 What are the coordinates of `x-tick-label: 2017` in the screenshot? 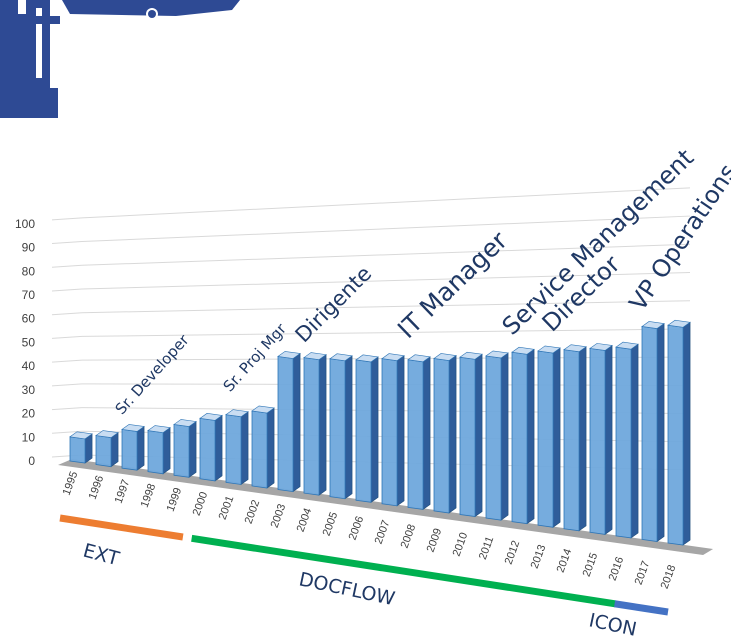 It's located at (643, 572).